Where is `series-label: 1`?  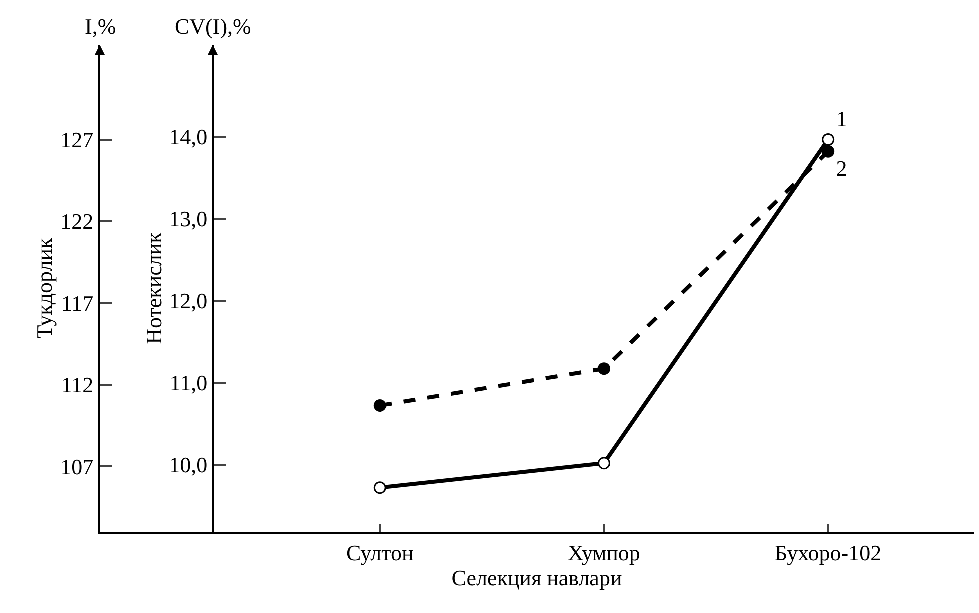 series-label: 1 is located at coordinates (842, 119).